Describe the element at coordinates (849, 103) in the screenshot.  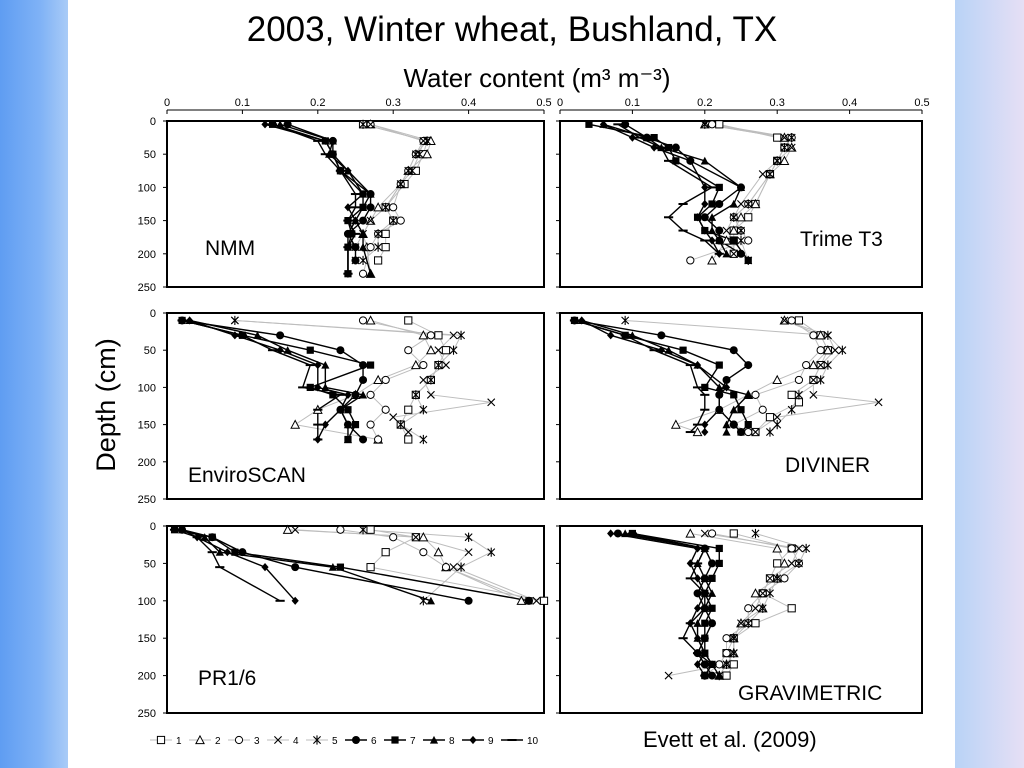
I see `x-tick-label: 0.4` at that location.